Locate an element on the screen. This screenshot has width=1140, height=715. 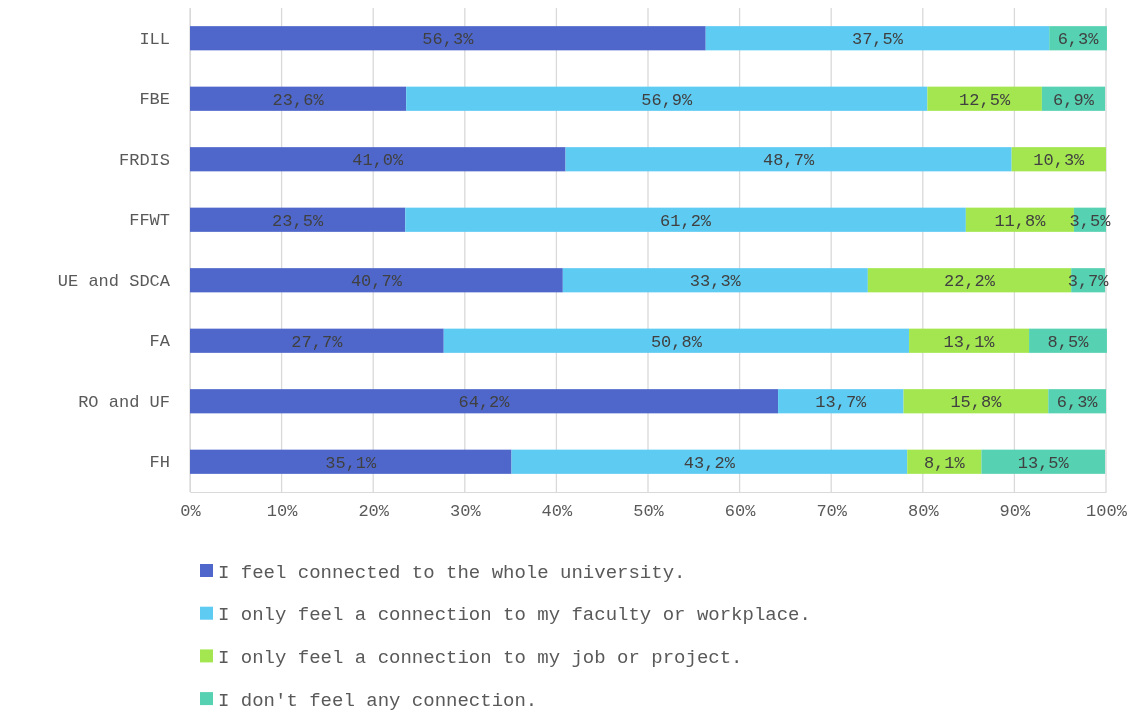
x-tick-label: 90% is located at coordinates (1015, 512).